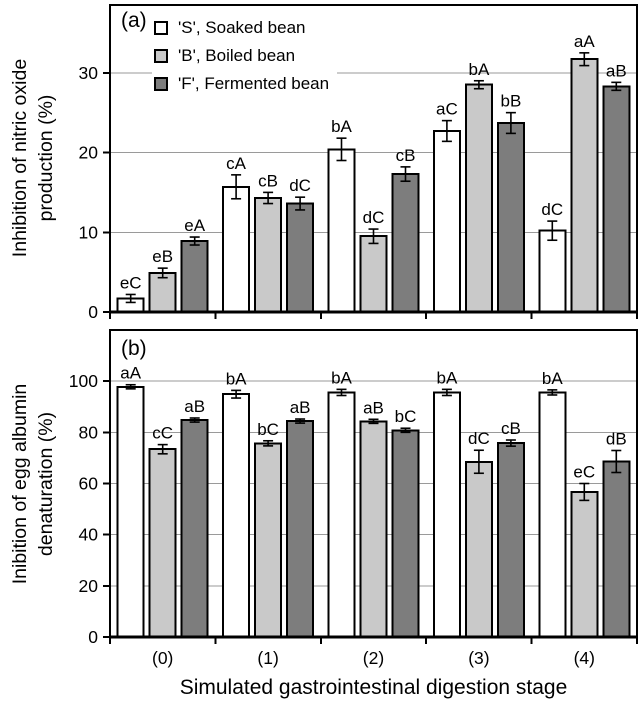 This screenshot has height=711, width=644. I want to click on significance-label: eA, so click(194, 225).